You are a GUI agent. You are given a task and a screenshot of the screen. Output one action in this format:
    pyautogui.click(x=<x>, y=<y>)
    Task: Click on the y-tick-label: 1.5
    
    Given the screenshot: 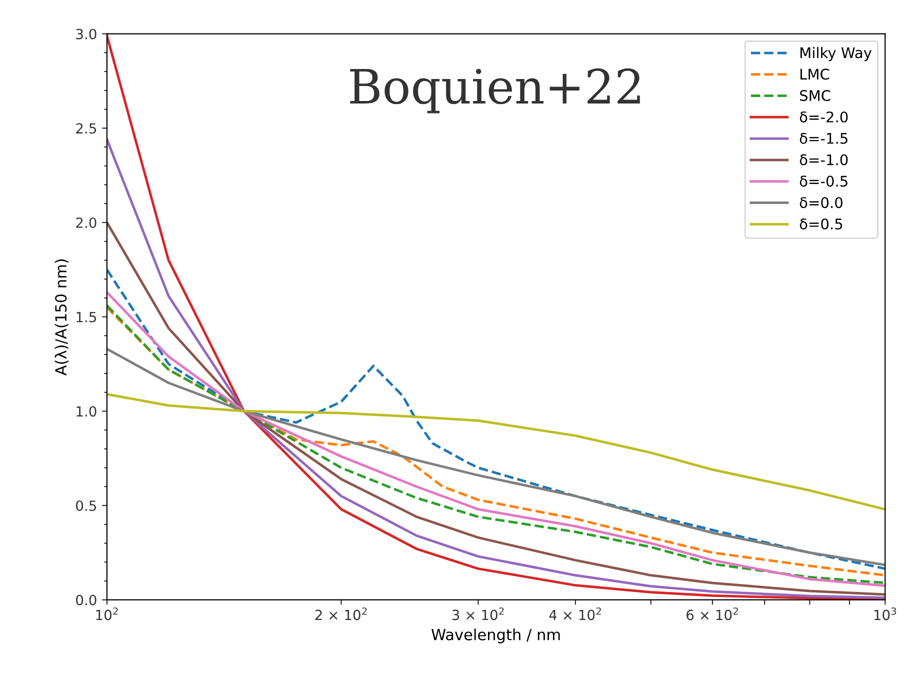 What is the action you would take?
    pyautogui.click(x=86, y=317)
    